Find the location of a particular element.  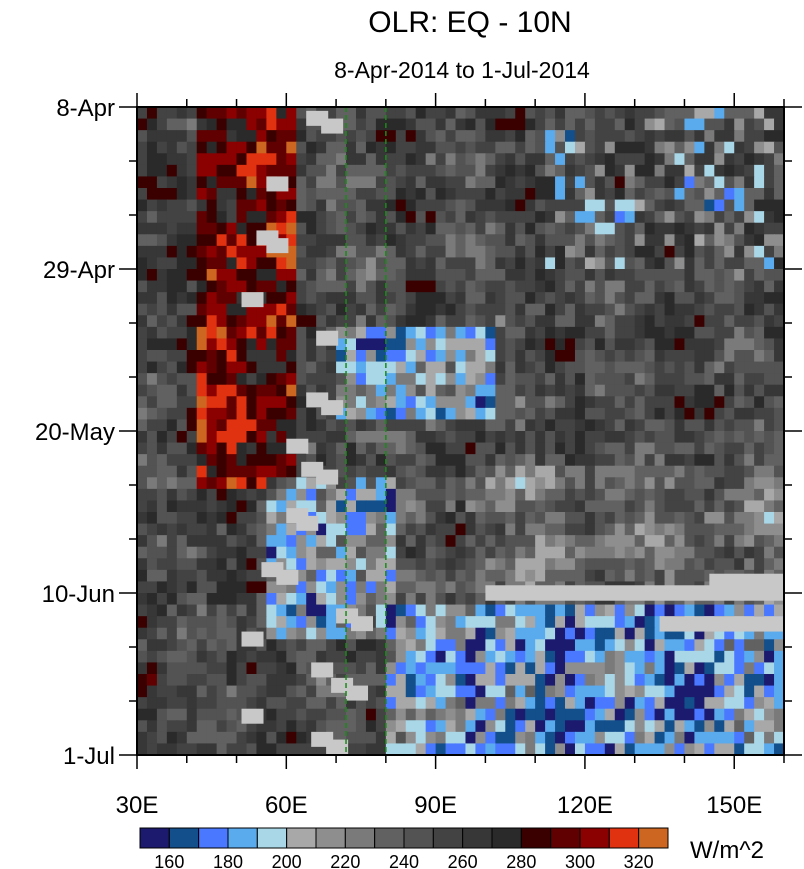

chart-subtitle: 8-Apr-2014 to 1-Jul-2014 is located at coordinates (462, 70).